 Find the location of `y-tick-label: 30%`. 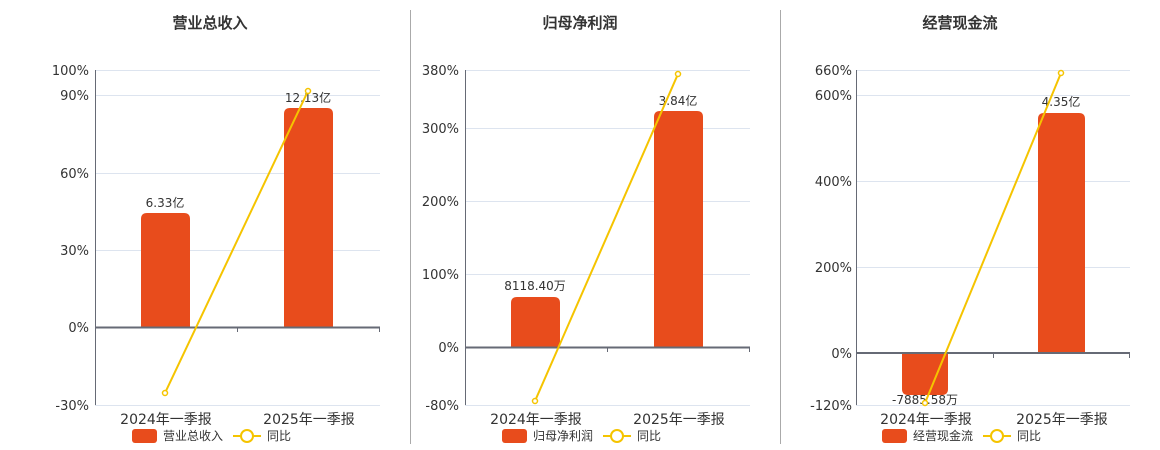

y-tick-label: 30% is located at coordinates (74, 251).